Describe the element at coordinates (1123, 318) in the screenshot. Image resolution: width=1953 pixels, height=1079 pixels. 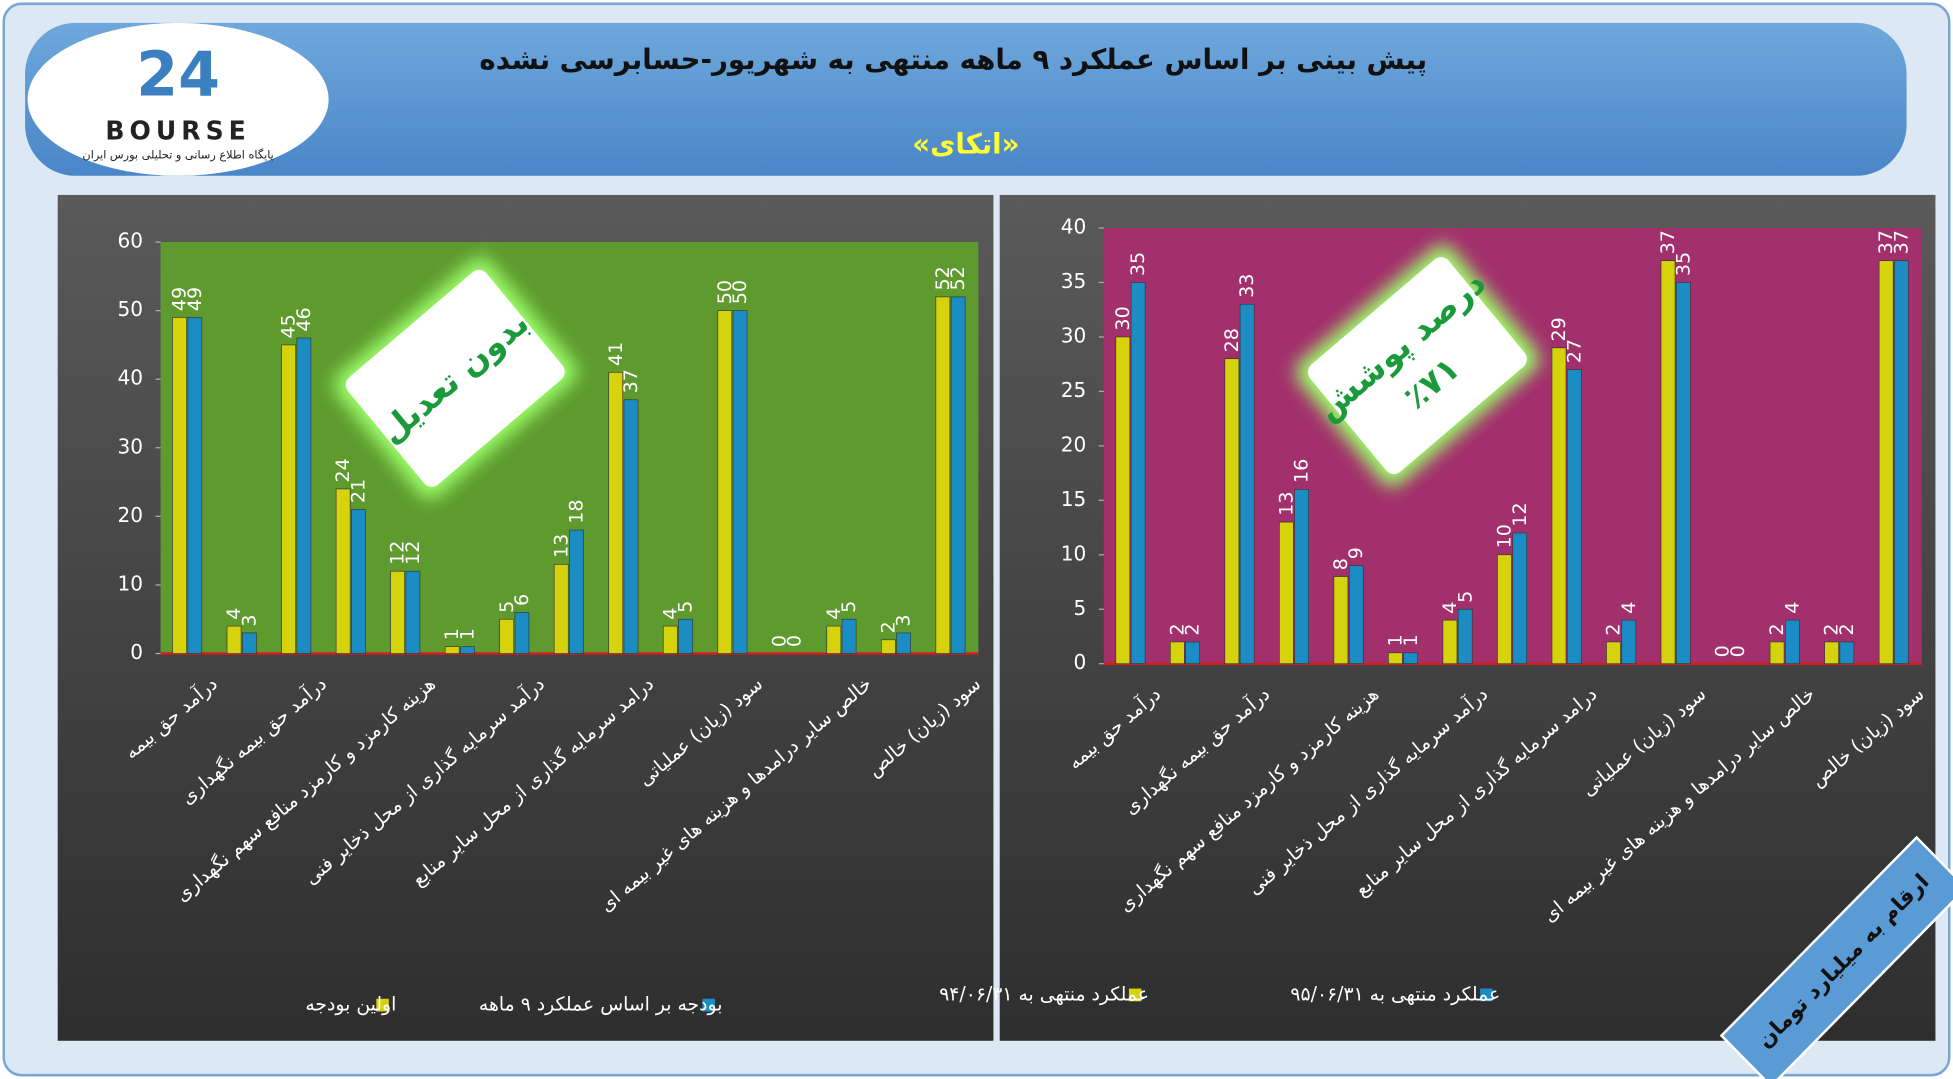
I see `data-label: 30` at that location.